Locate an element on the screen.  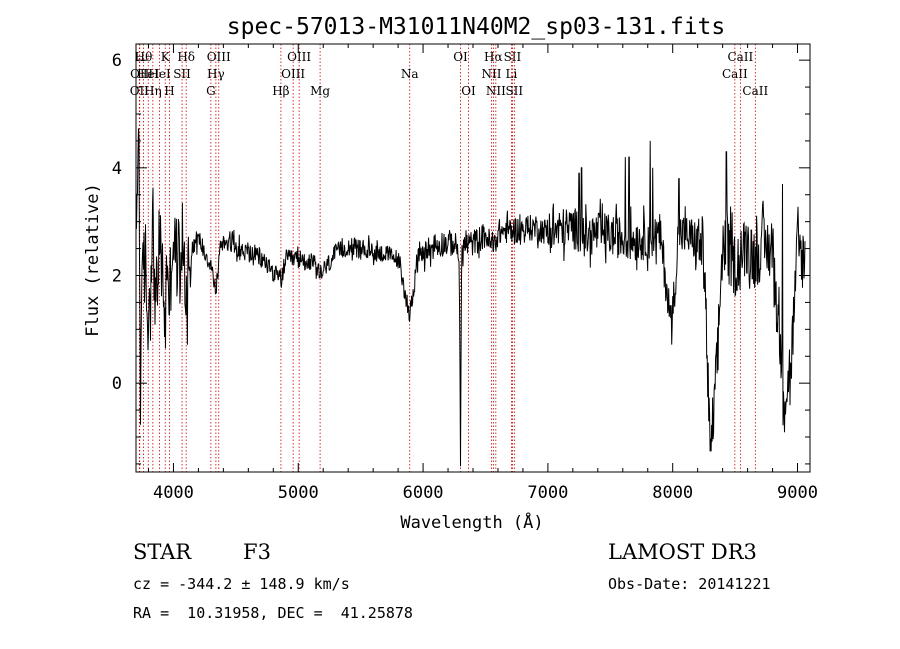
spectral-line-label: H is located at coordinates (169, 91).